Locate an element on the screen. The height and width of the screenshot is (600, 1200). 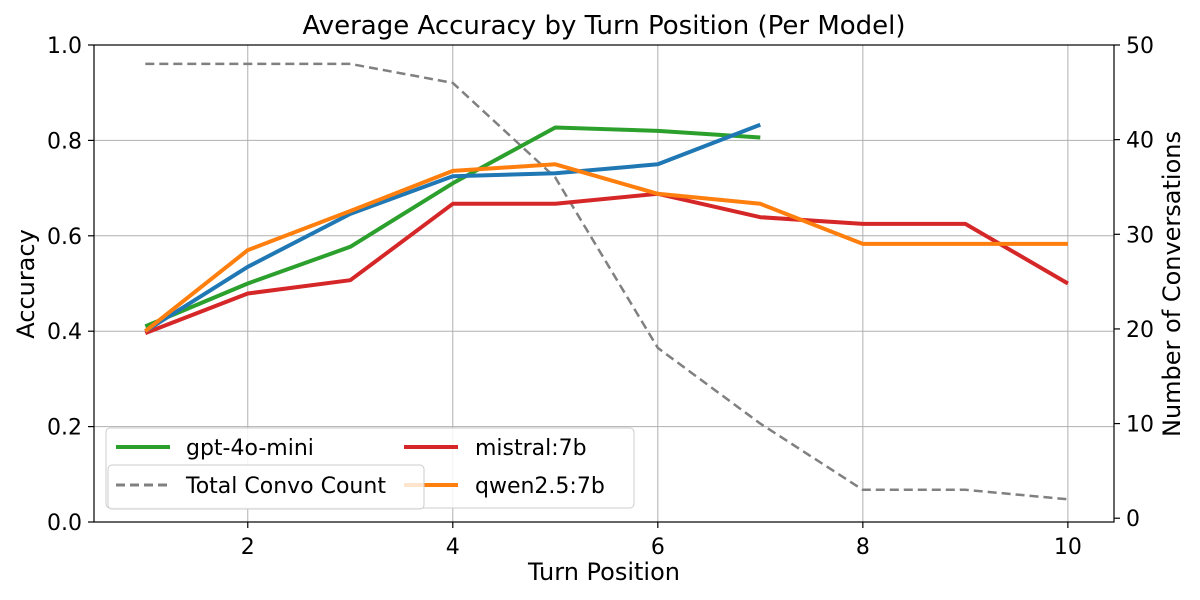
y2-tick-label-1: 10 is located at coordinates (1140, 425).